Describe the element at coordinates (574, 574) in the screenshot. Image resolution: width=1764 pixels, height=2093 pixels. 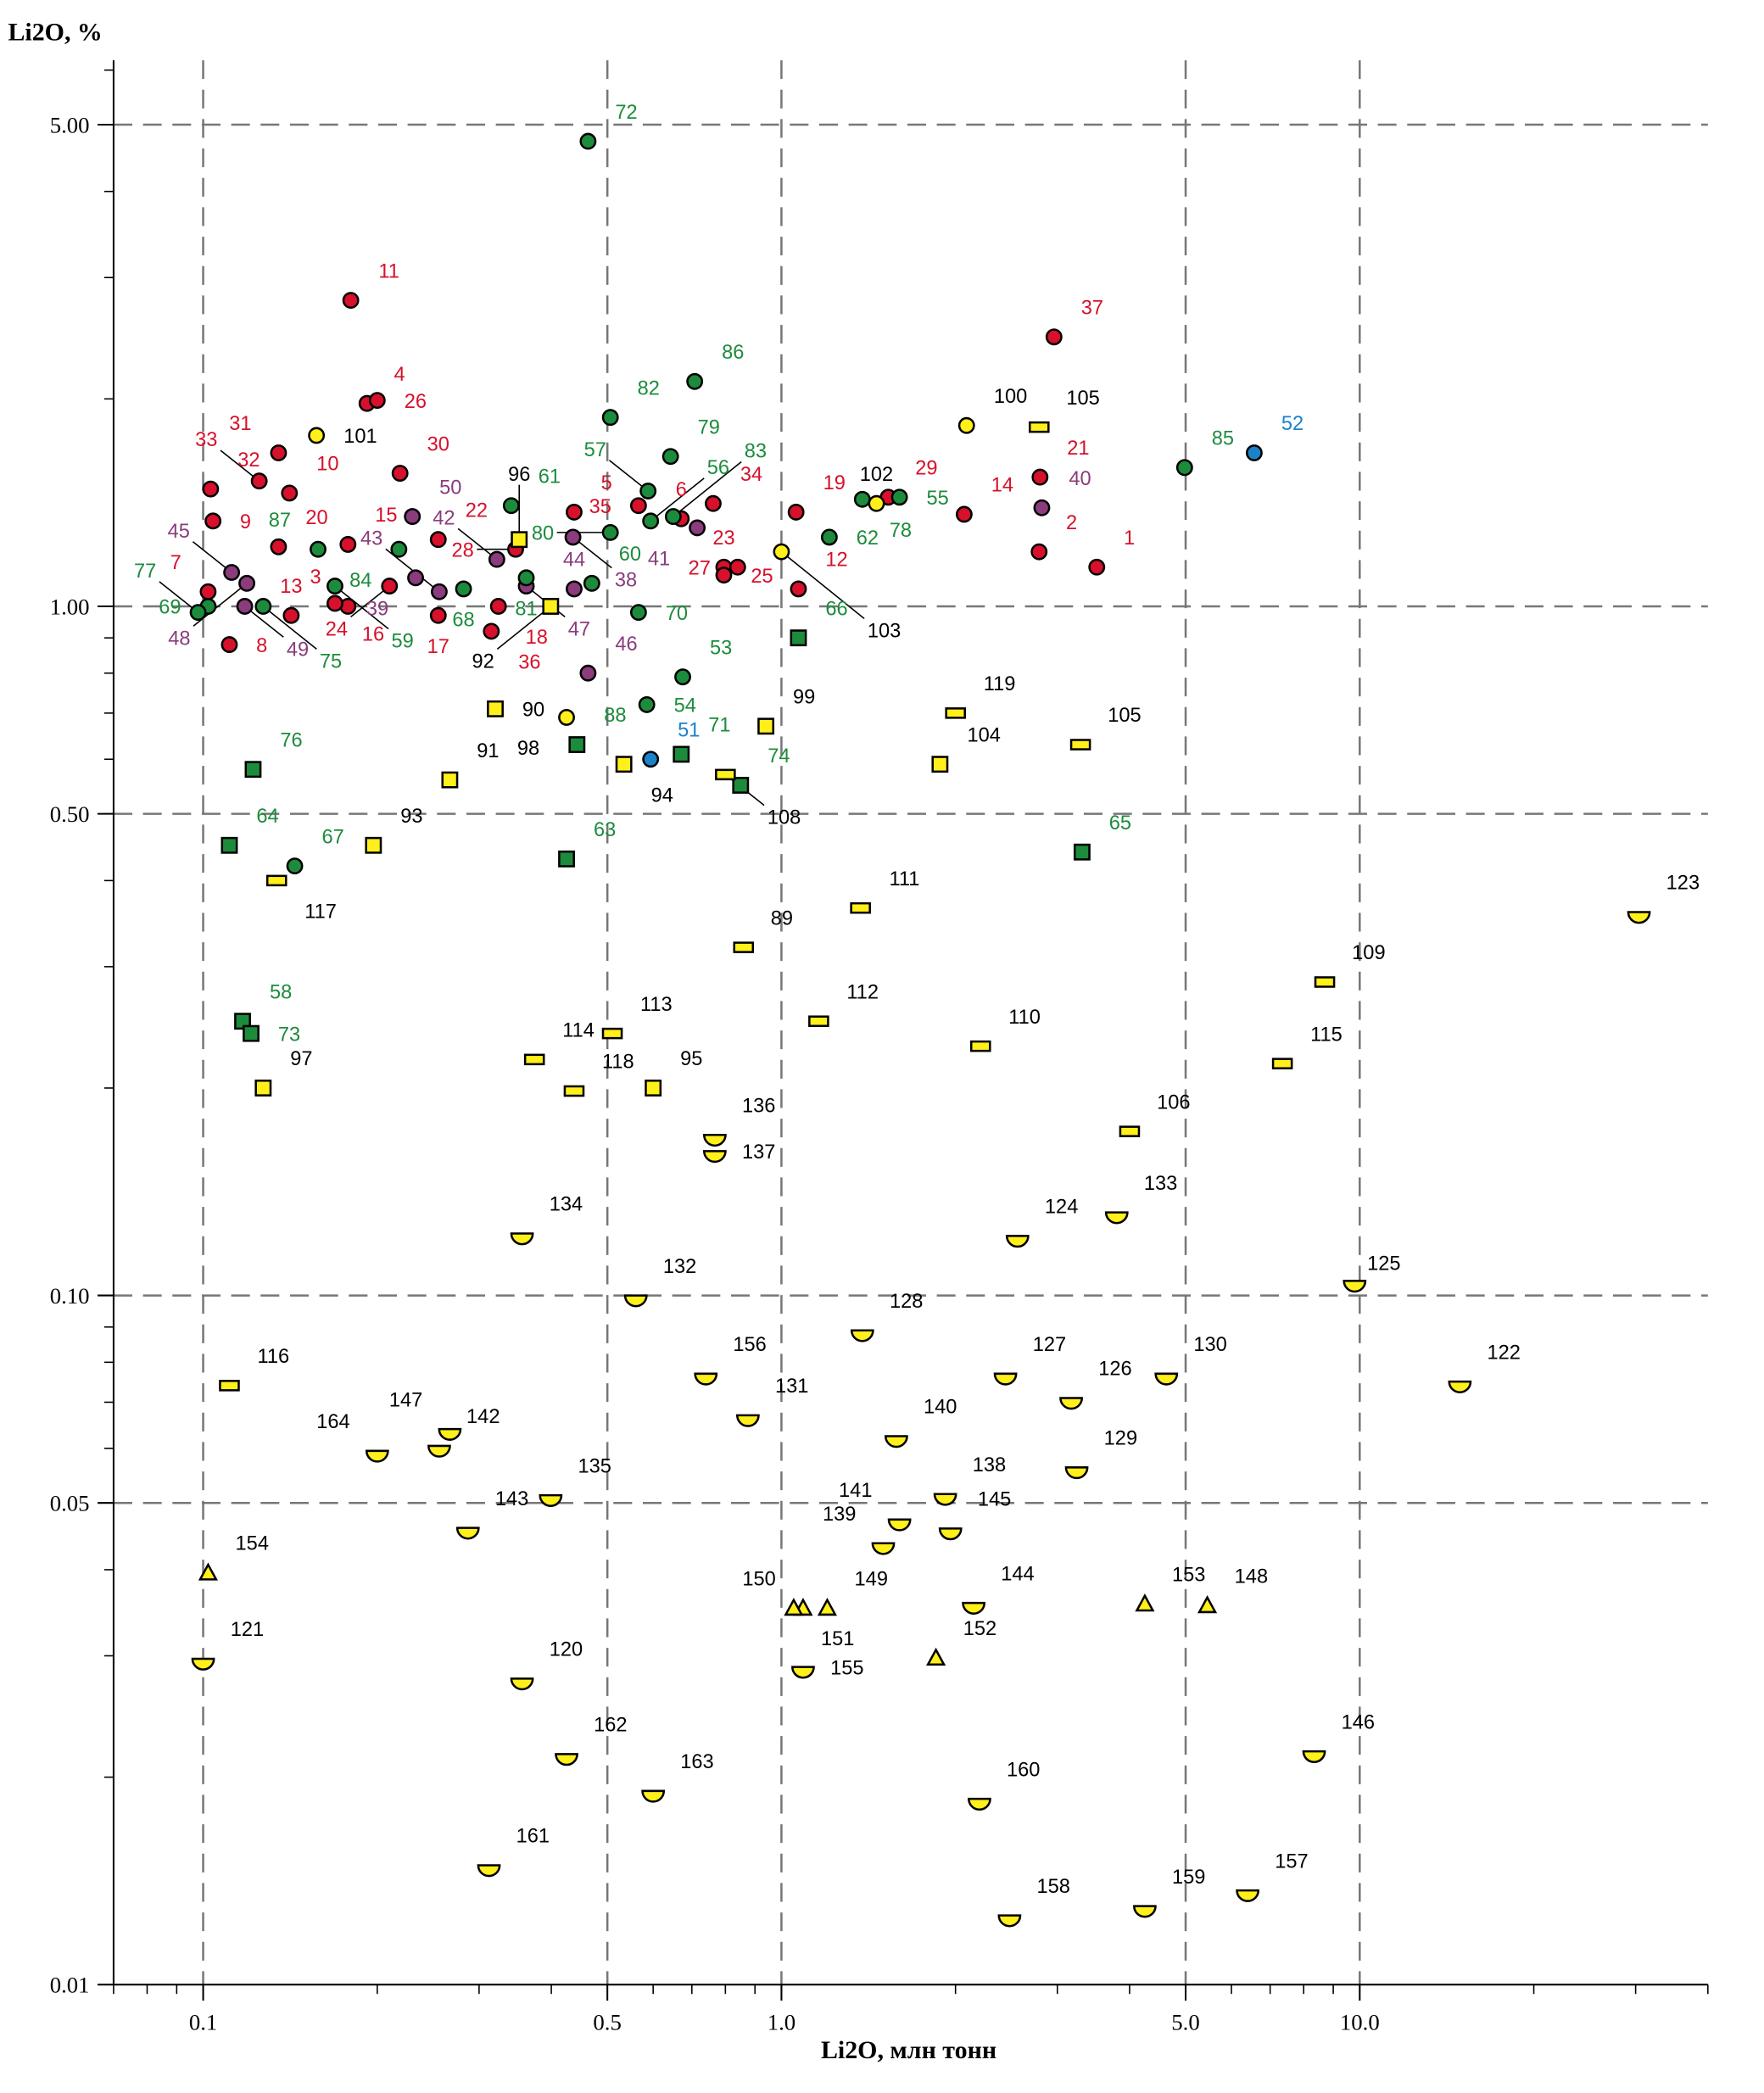
I see `data-point: 44` at that location.